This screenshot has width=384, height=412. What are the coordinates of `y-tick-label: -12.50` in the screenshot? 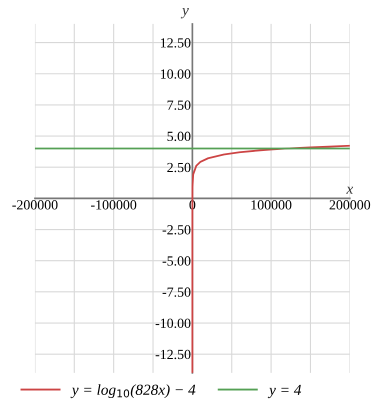 It's located at (173, 355).